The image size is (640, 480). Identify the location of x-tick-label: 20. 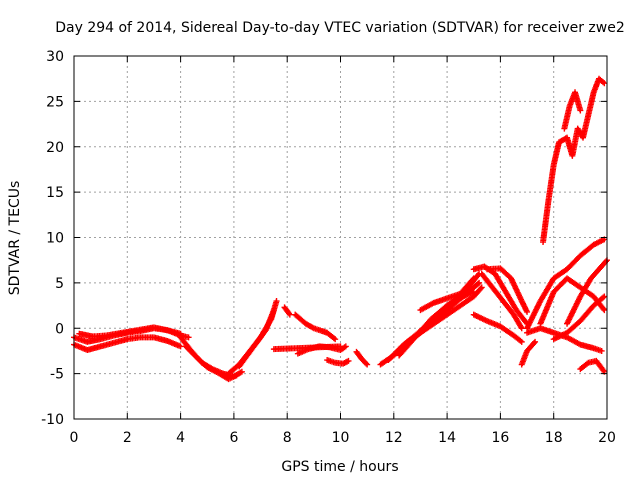
(607, 438).